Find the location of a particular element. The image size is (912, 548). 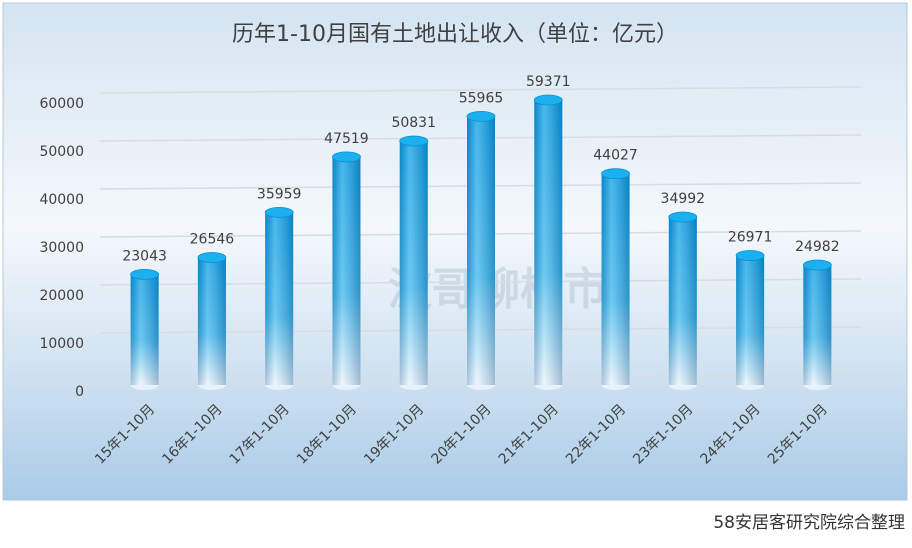

value-label: 24982 is located at coordinates (817, 247).